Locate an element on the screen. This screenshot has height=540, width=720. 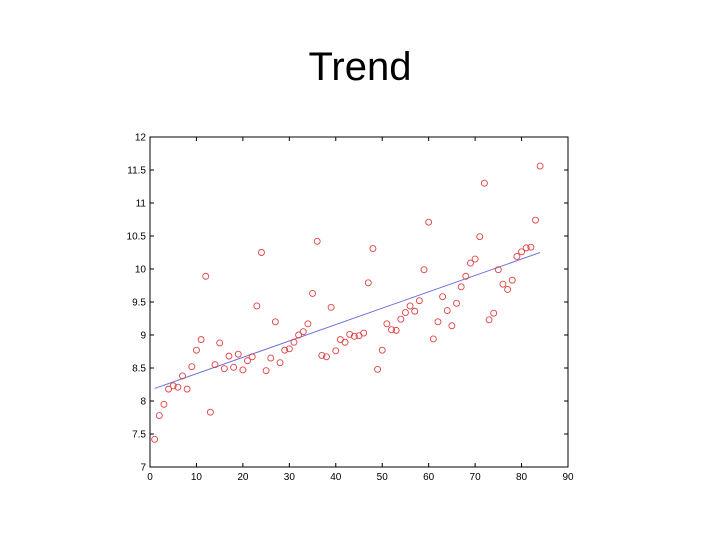
x-tick-label: 70 is located at coordinates (476, 477).